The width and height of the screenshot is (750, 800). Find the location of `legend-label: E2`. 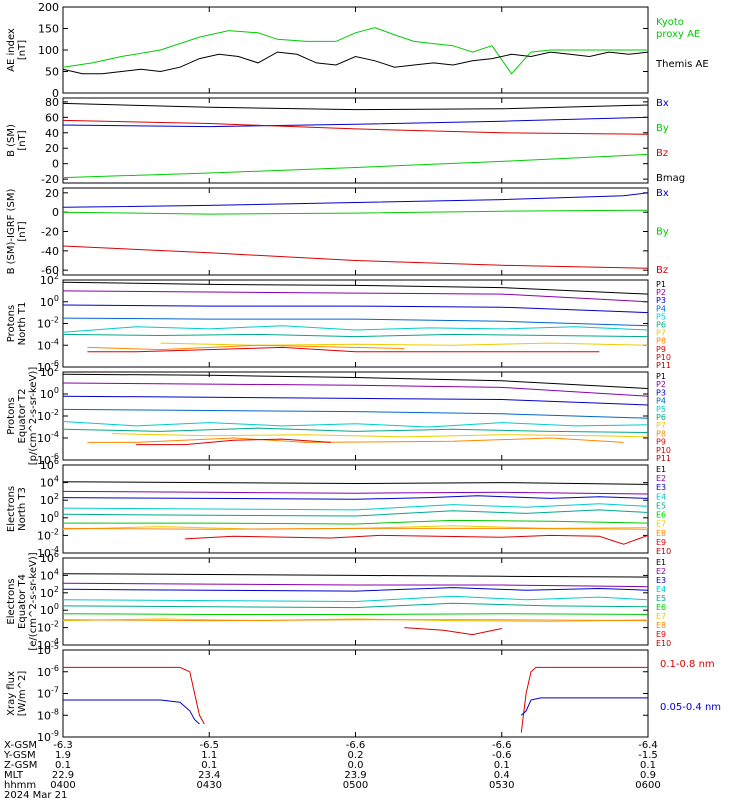

legend-label: E2 is located at coordinates (661, 478).